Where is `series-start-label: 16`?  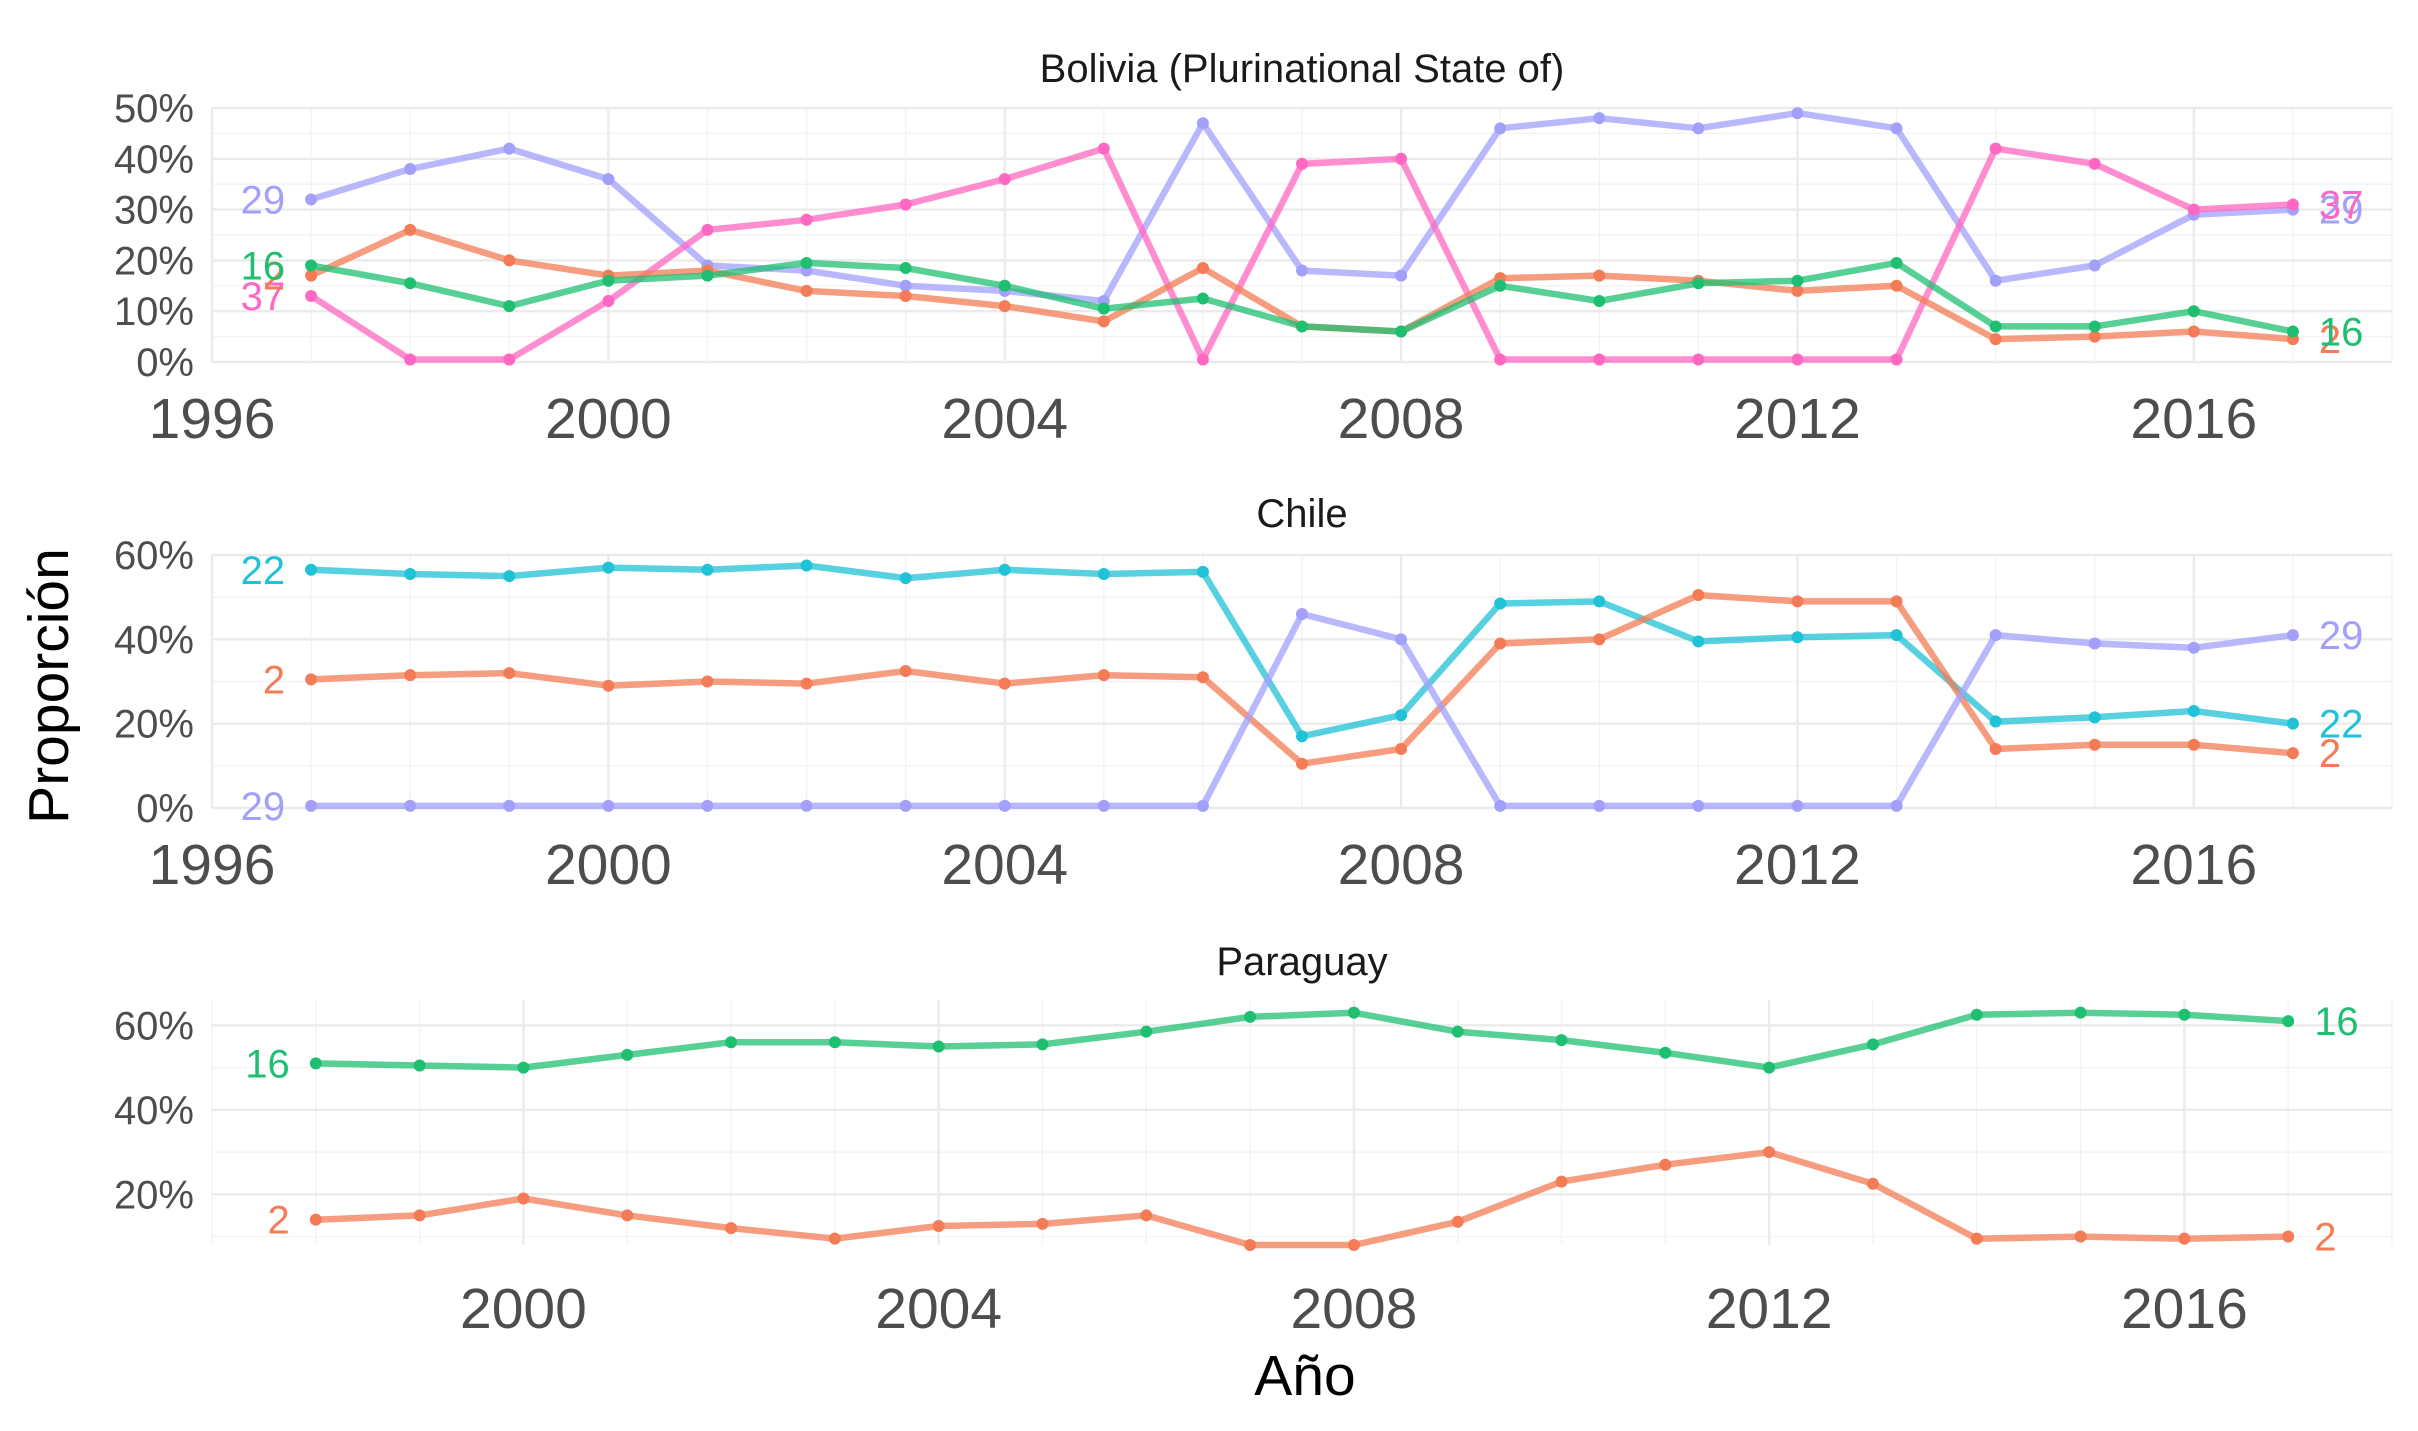 series-start-label: 16 is located at coordinates (267, 1064).